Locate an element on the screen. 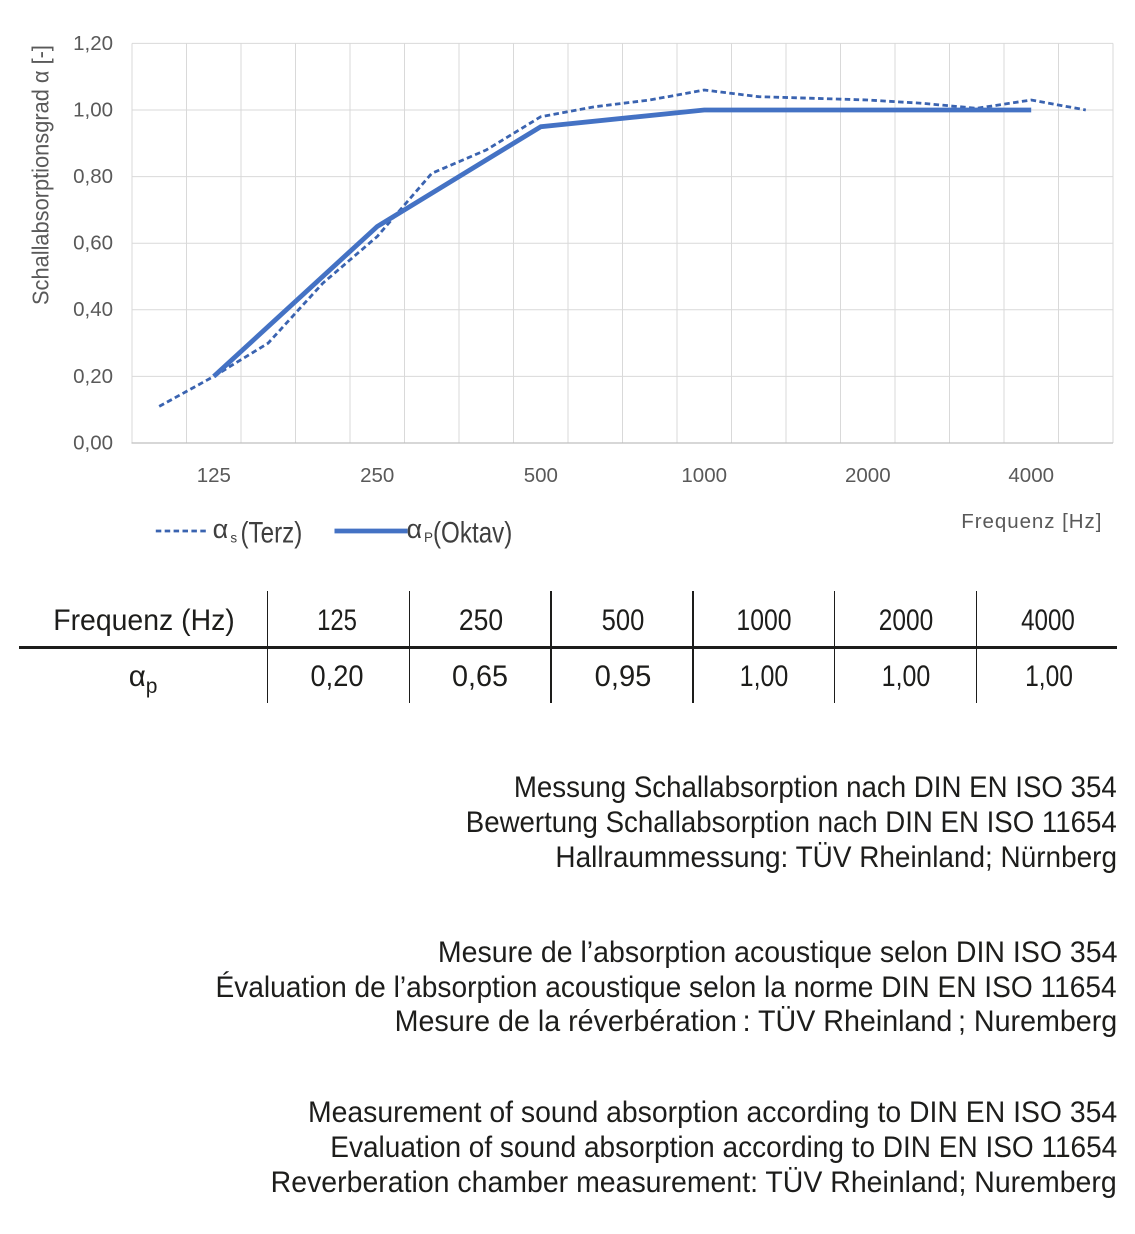 The image size is (1135, 1234). svg-text: 125 is located at coordinates (214, 475).